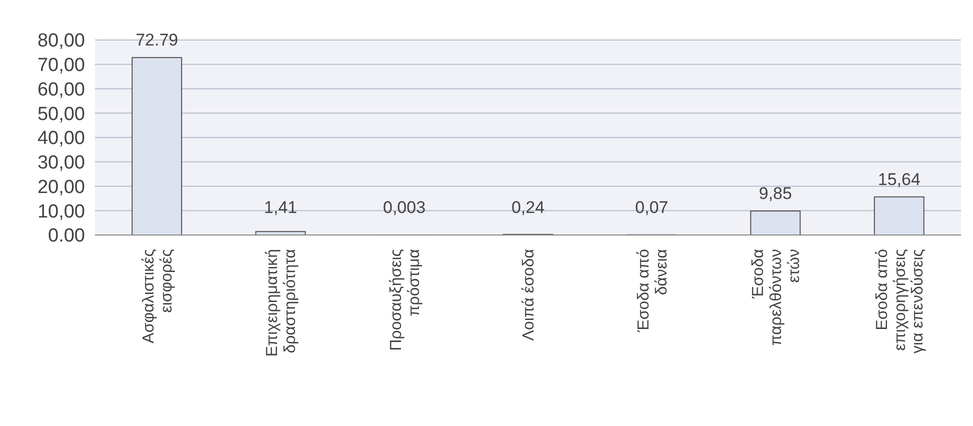  I want to click on x-tick-label: Λοιπά έσοδα, so click(529, 295).